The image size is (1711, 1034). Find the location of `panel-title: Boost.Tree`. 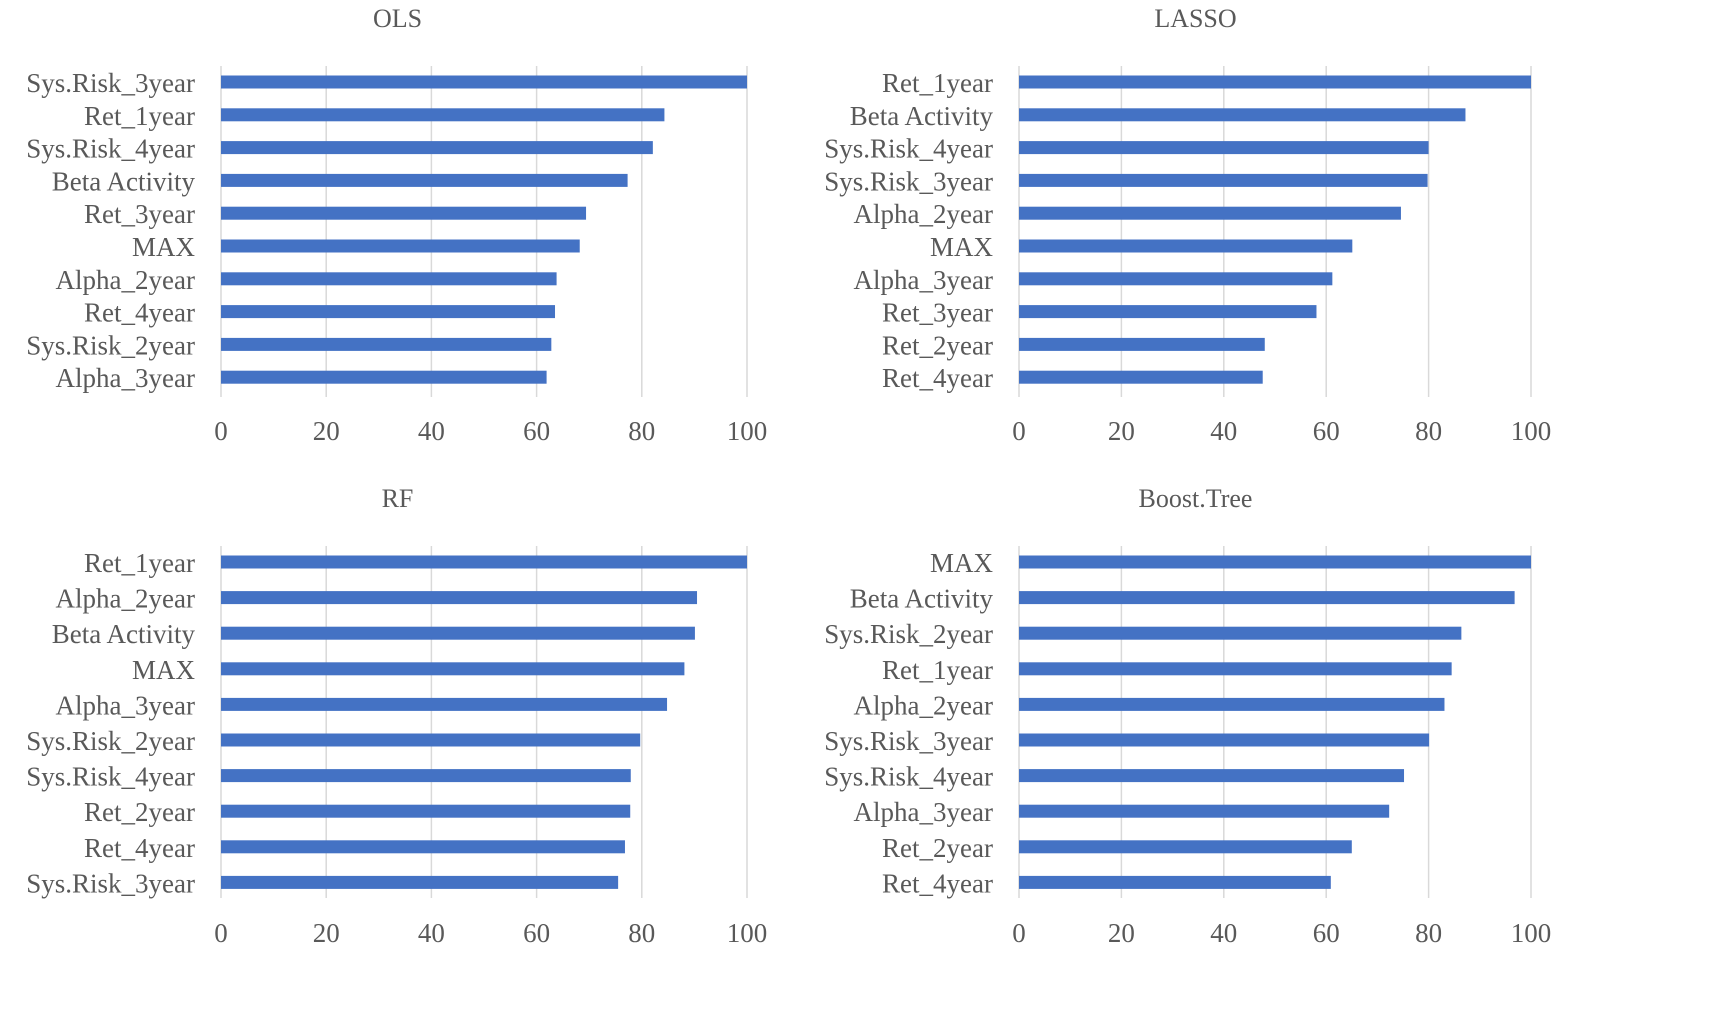

panel-title: Boost.Tree is located at coordinates (1195, 498).